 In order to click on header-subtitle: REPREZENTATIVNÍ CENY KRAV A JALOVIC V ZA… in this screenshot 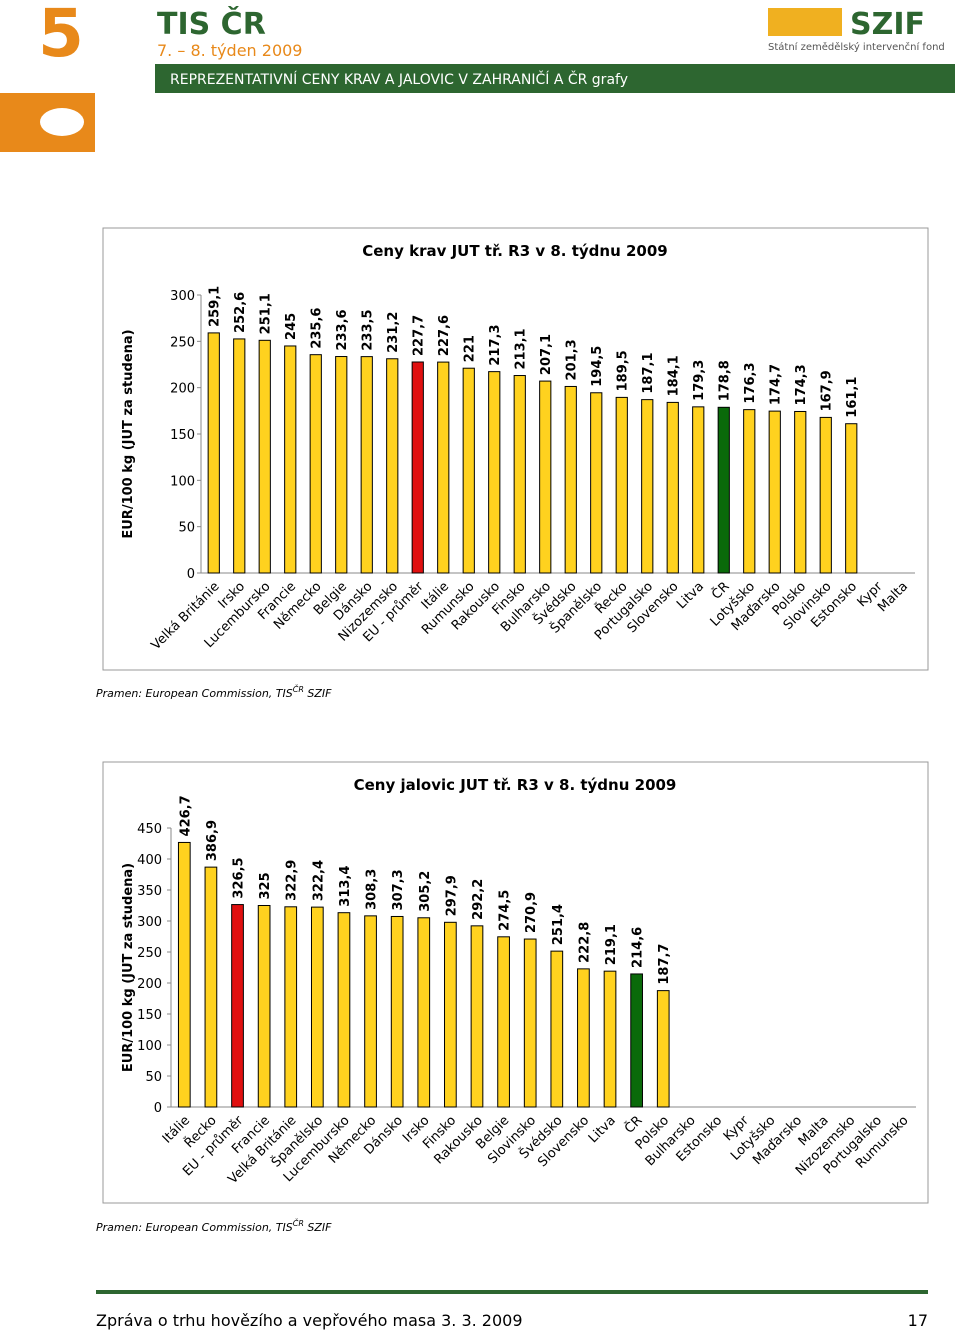, I will do `click(399, 79)`.